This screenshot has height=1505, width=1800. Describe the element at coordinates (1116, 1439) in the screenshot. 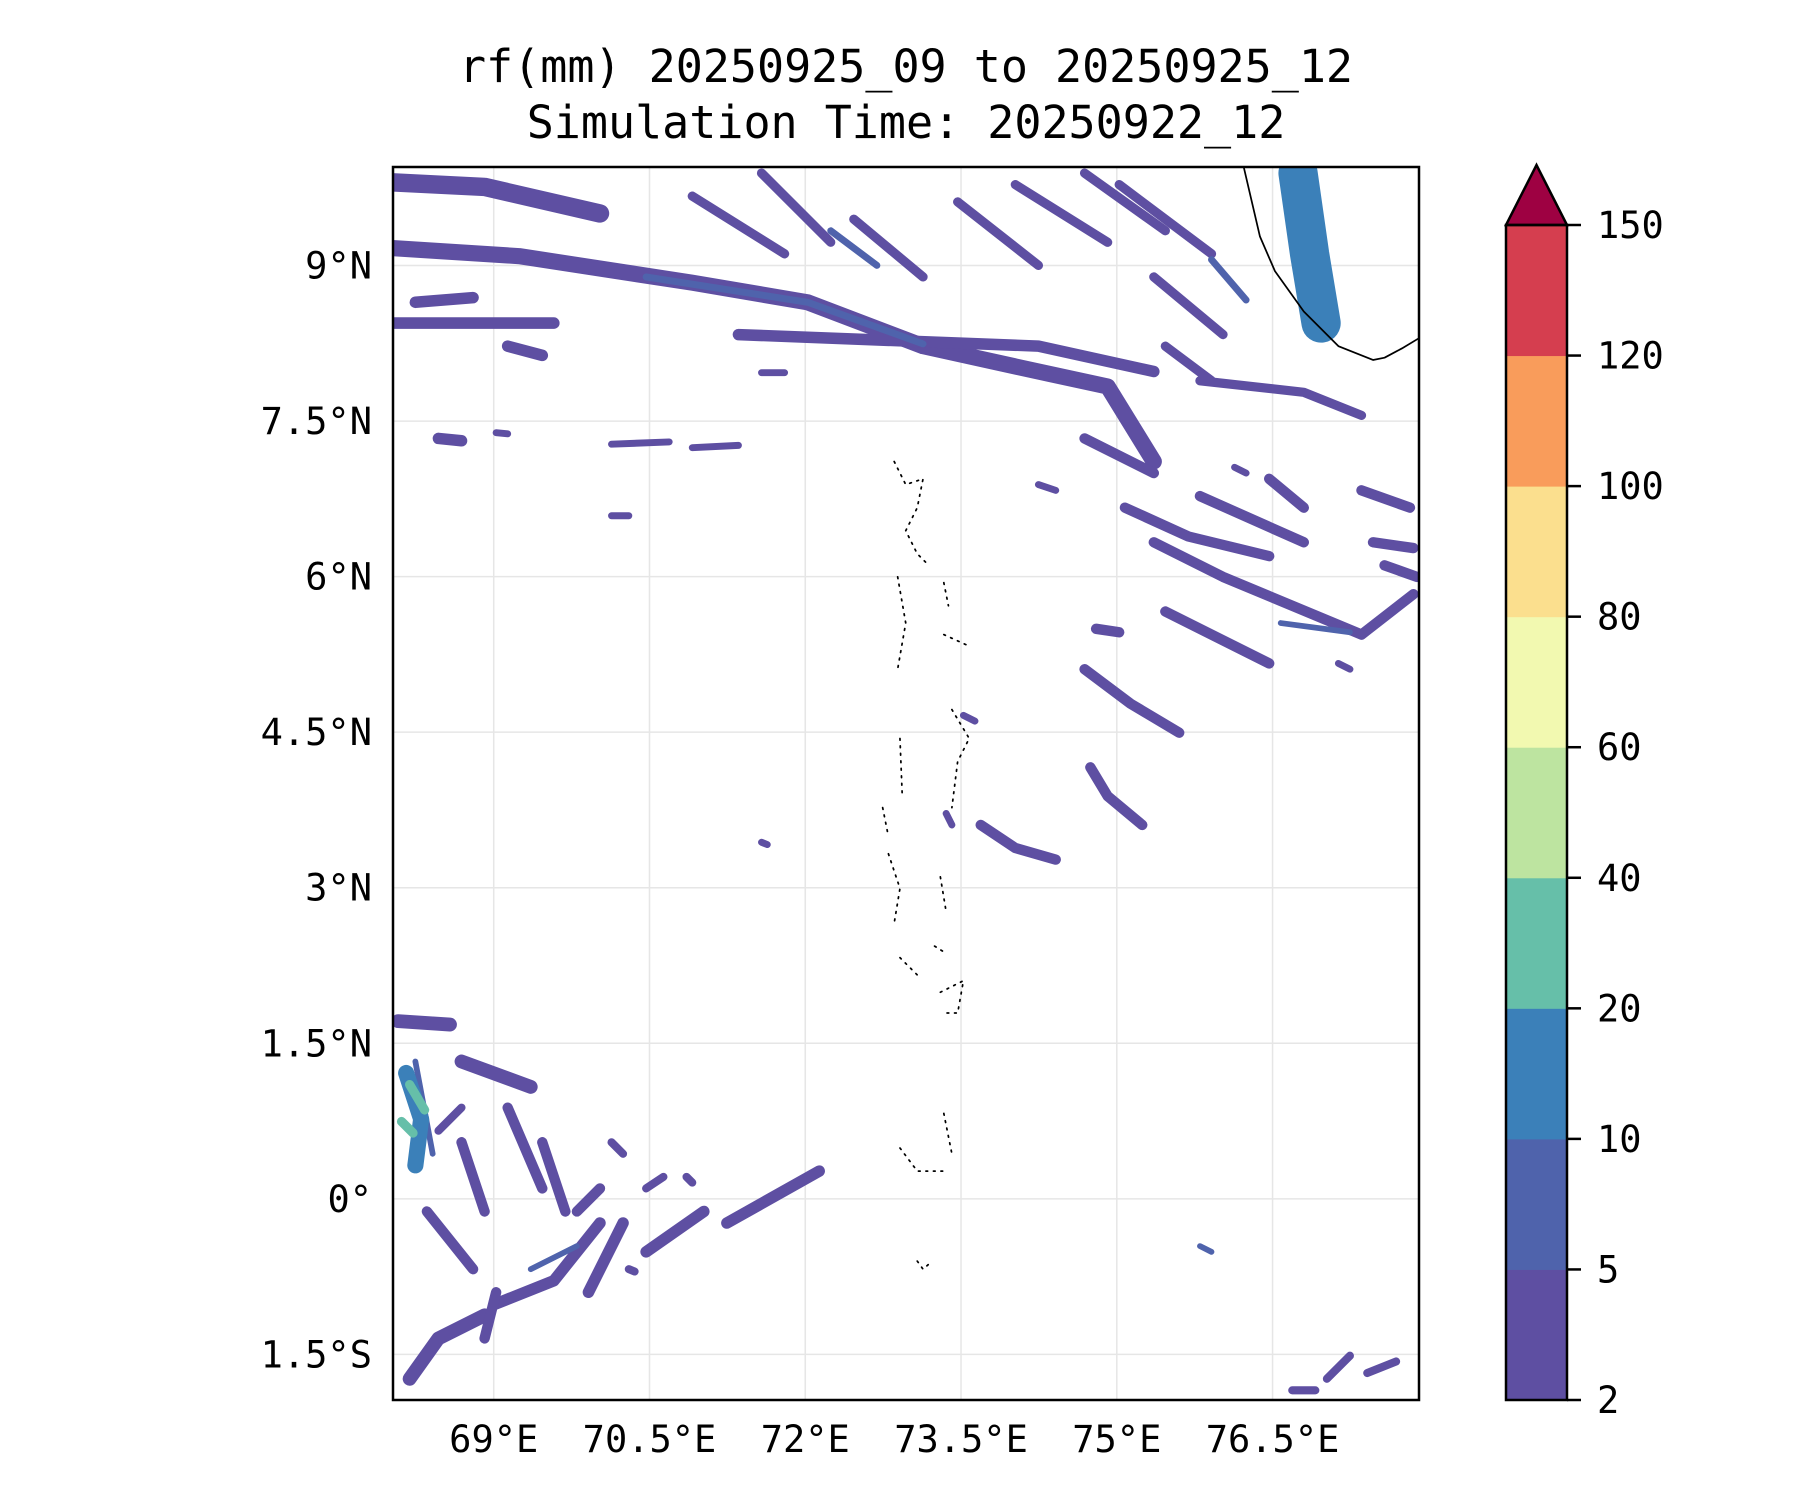

I see `x-tick-label: 75°E` at that location.